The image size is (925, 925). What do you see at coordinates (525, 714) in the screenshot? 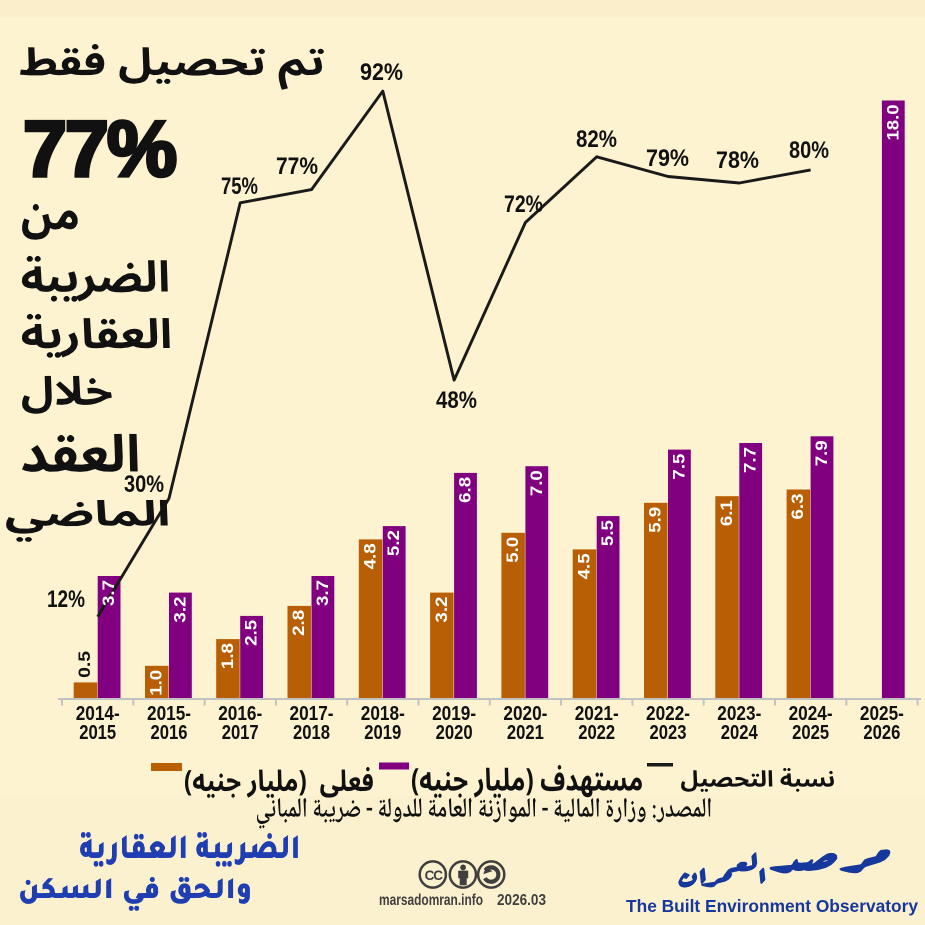
I see `svg-text: 2020-` at bounding box center [525, 714].